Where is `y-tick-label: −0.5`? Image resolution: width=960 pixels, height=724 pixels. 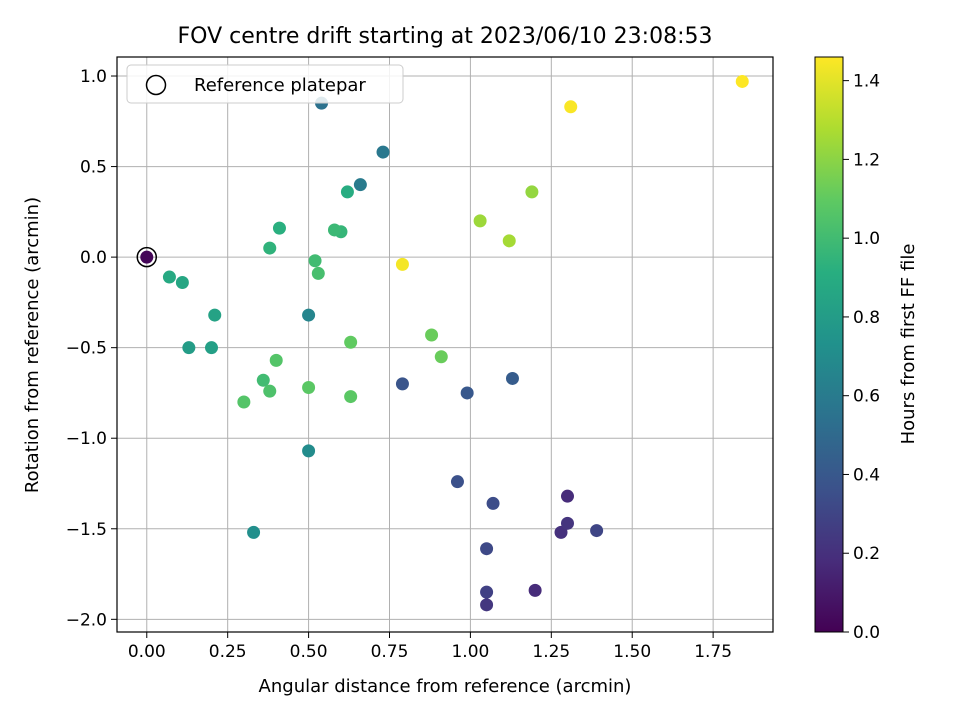
y-tick-label: −0.5 is located at coordinates (86, 349).